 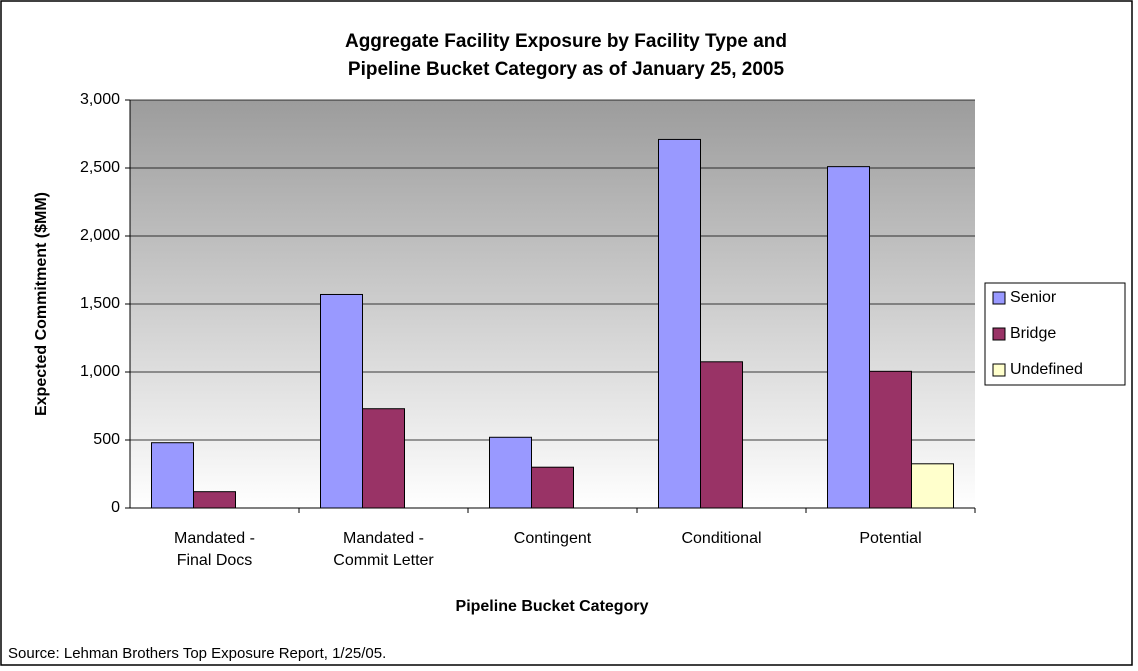 I want to click on x-tick-label: Conditional, so click(x=721, y=538).